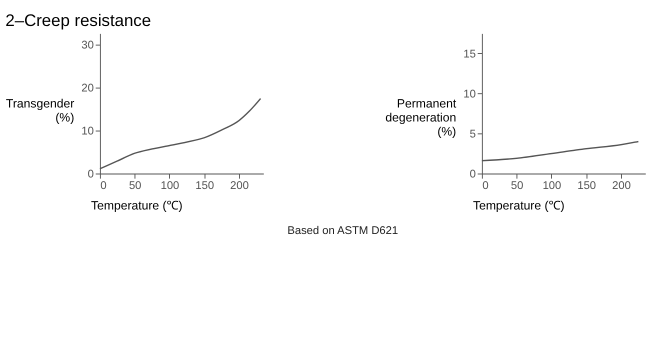 This screenshot has height=348, width=650. I want to click on chart-title: 2–Creep resistance, so click(78, 20).